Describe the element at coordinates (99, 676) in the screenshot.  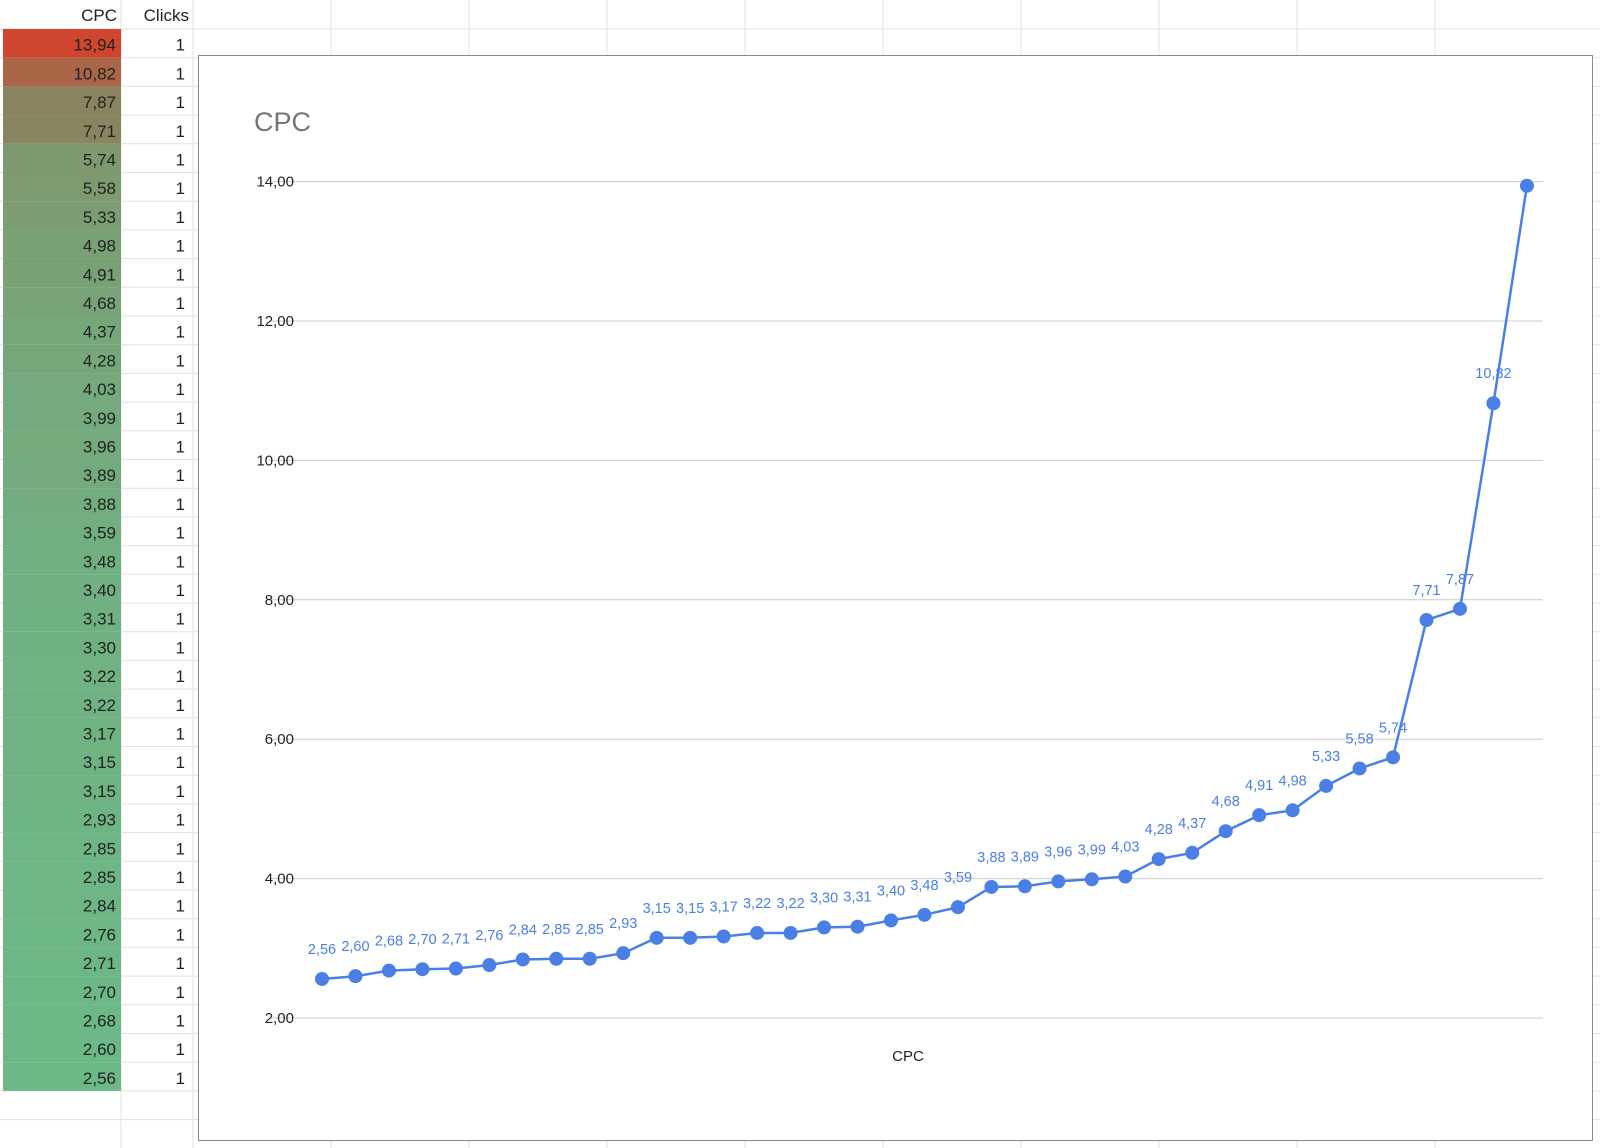
I see `cpc-cell: 3,22` at that location.